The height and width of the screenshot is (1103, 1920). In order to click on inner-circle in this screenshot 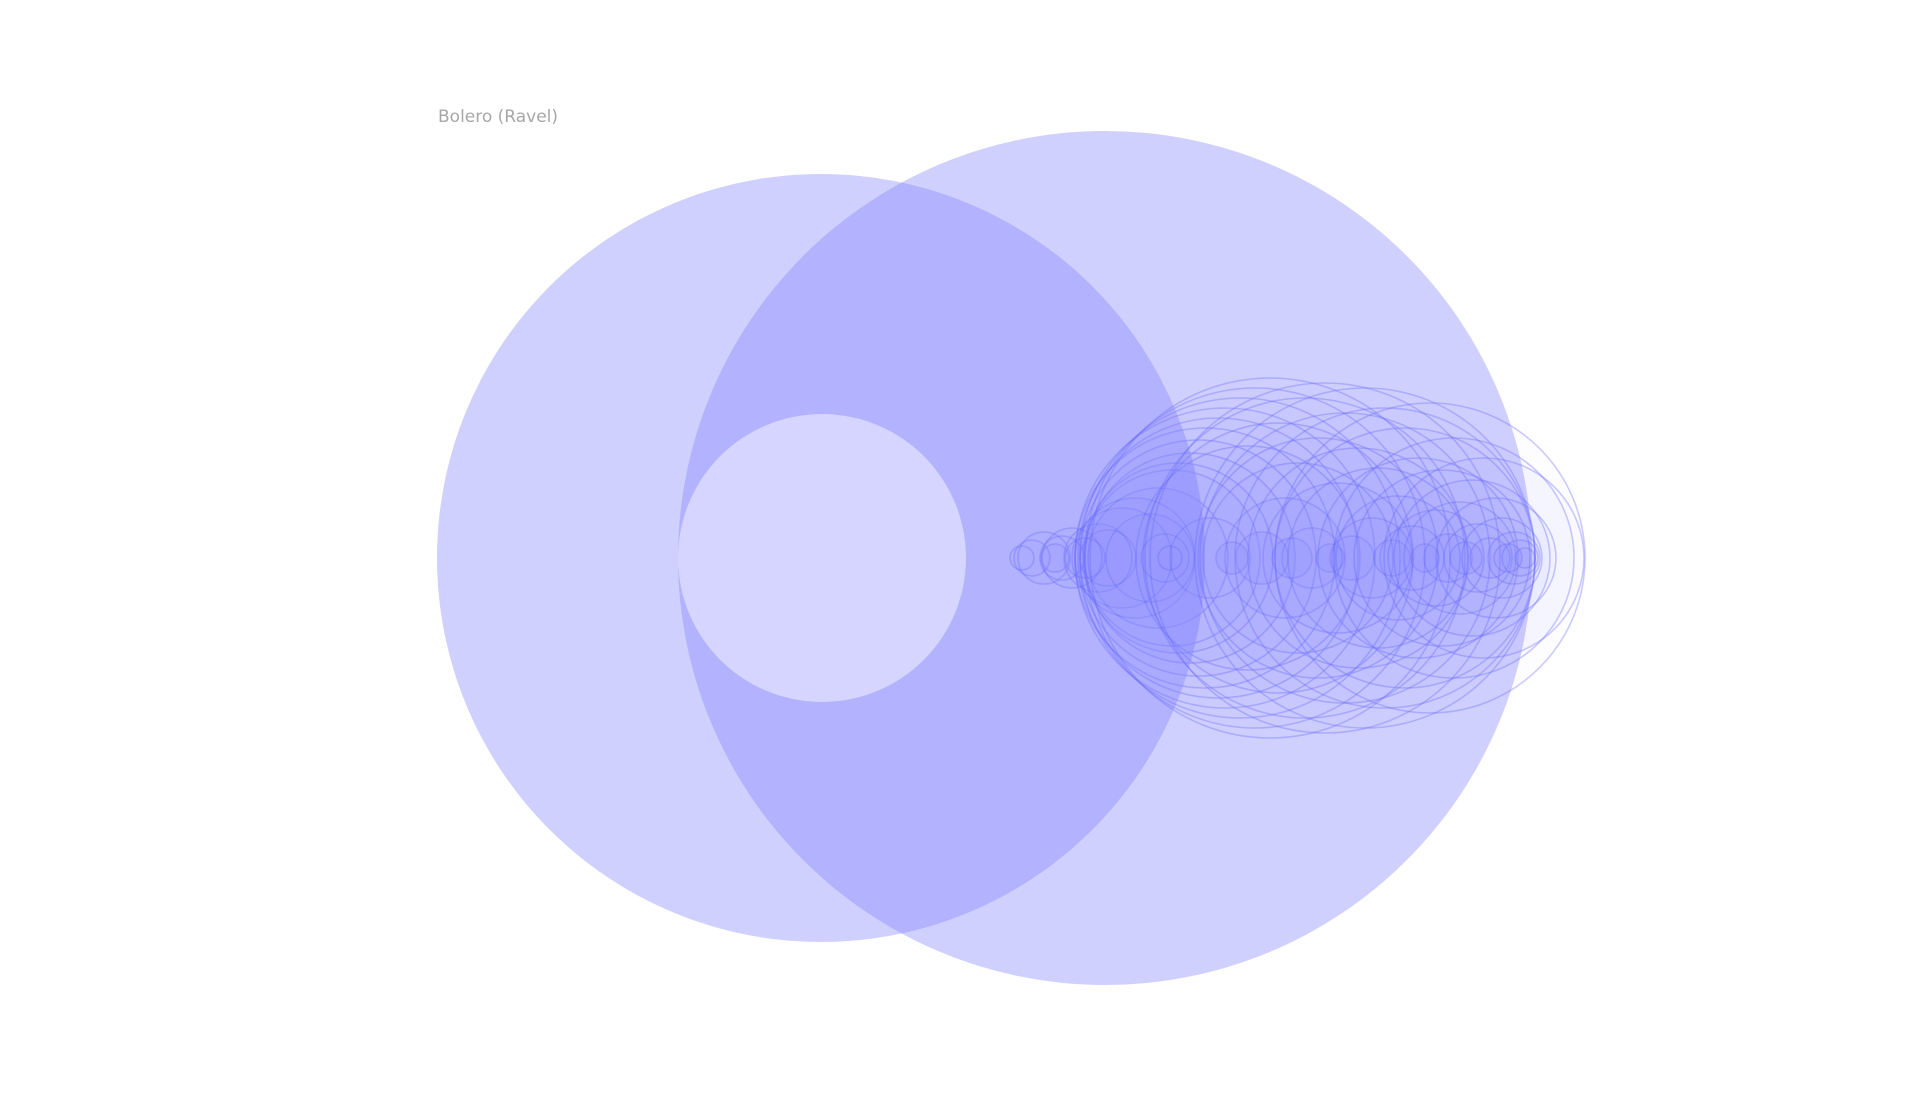, I will do `click(822, 558)`.